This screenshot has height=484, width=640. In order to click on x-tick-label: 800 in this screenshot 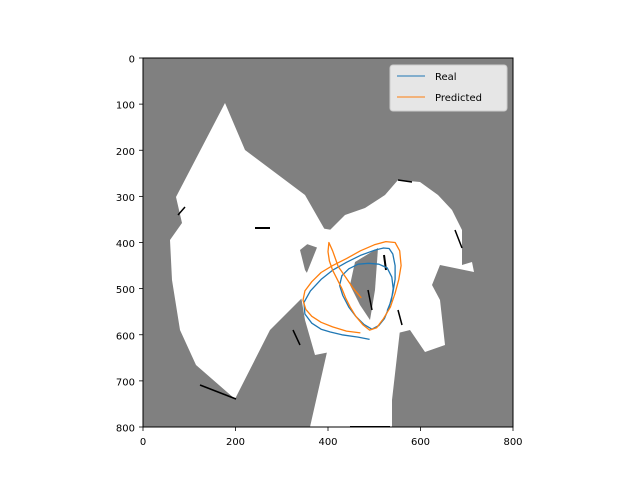, I will do `click(512, 442)`.